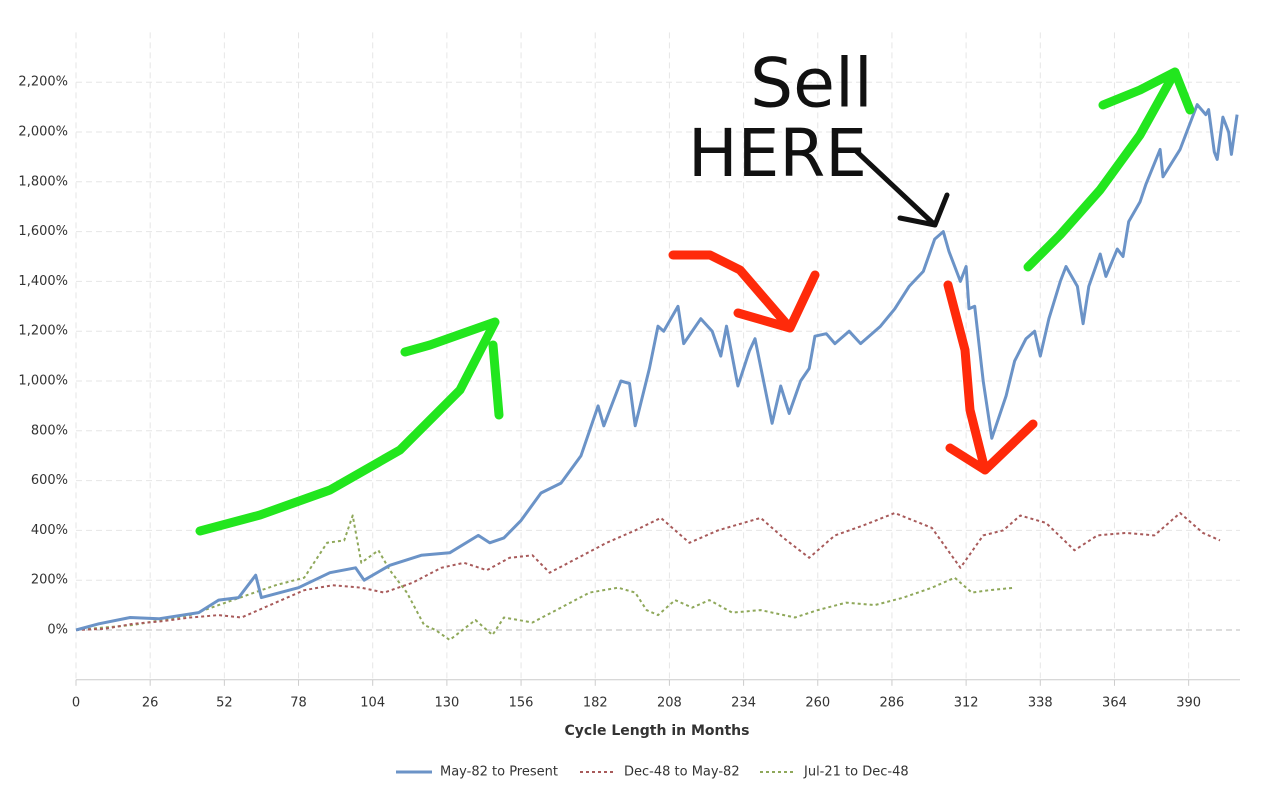 The width and height of the screenshot is (1280, 800). I want to click on x-tick-label: 364, so click(1114, 702).